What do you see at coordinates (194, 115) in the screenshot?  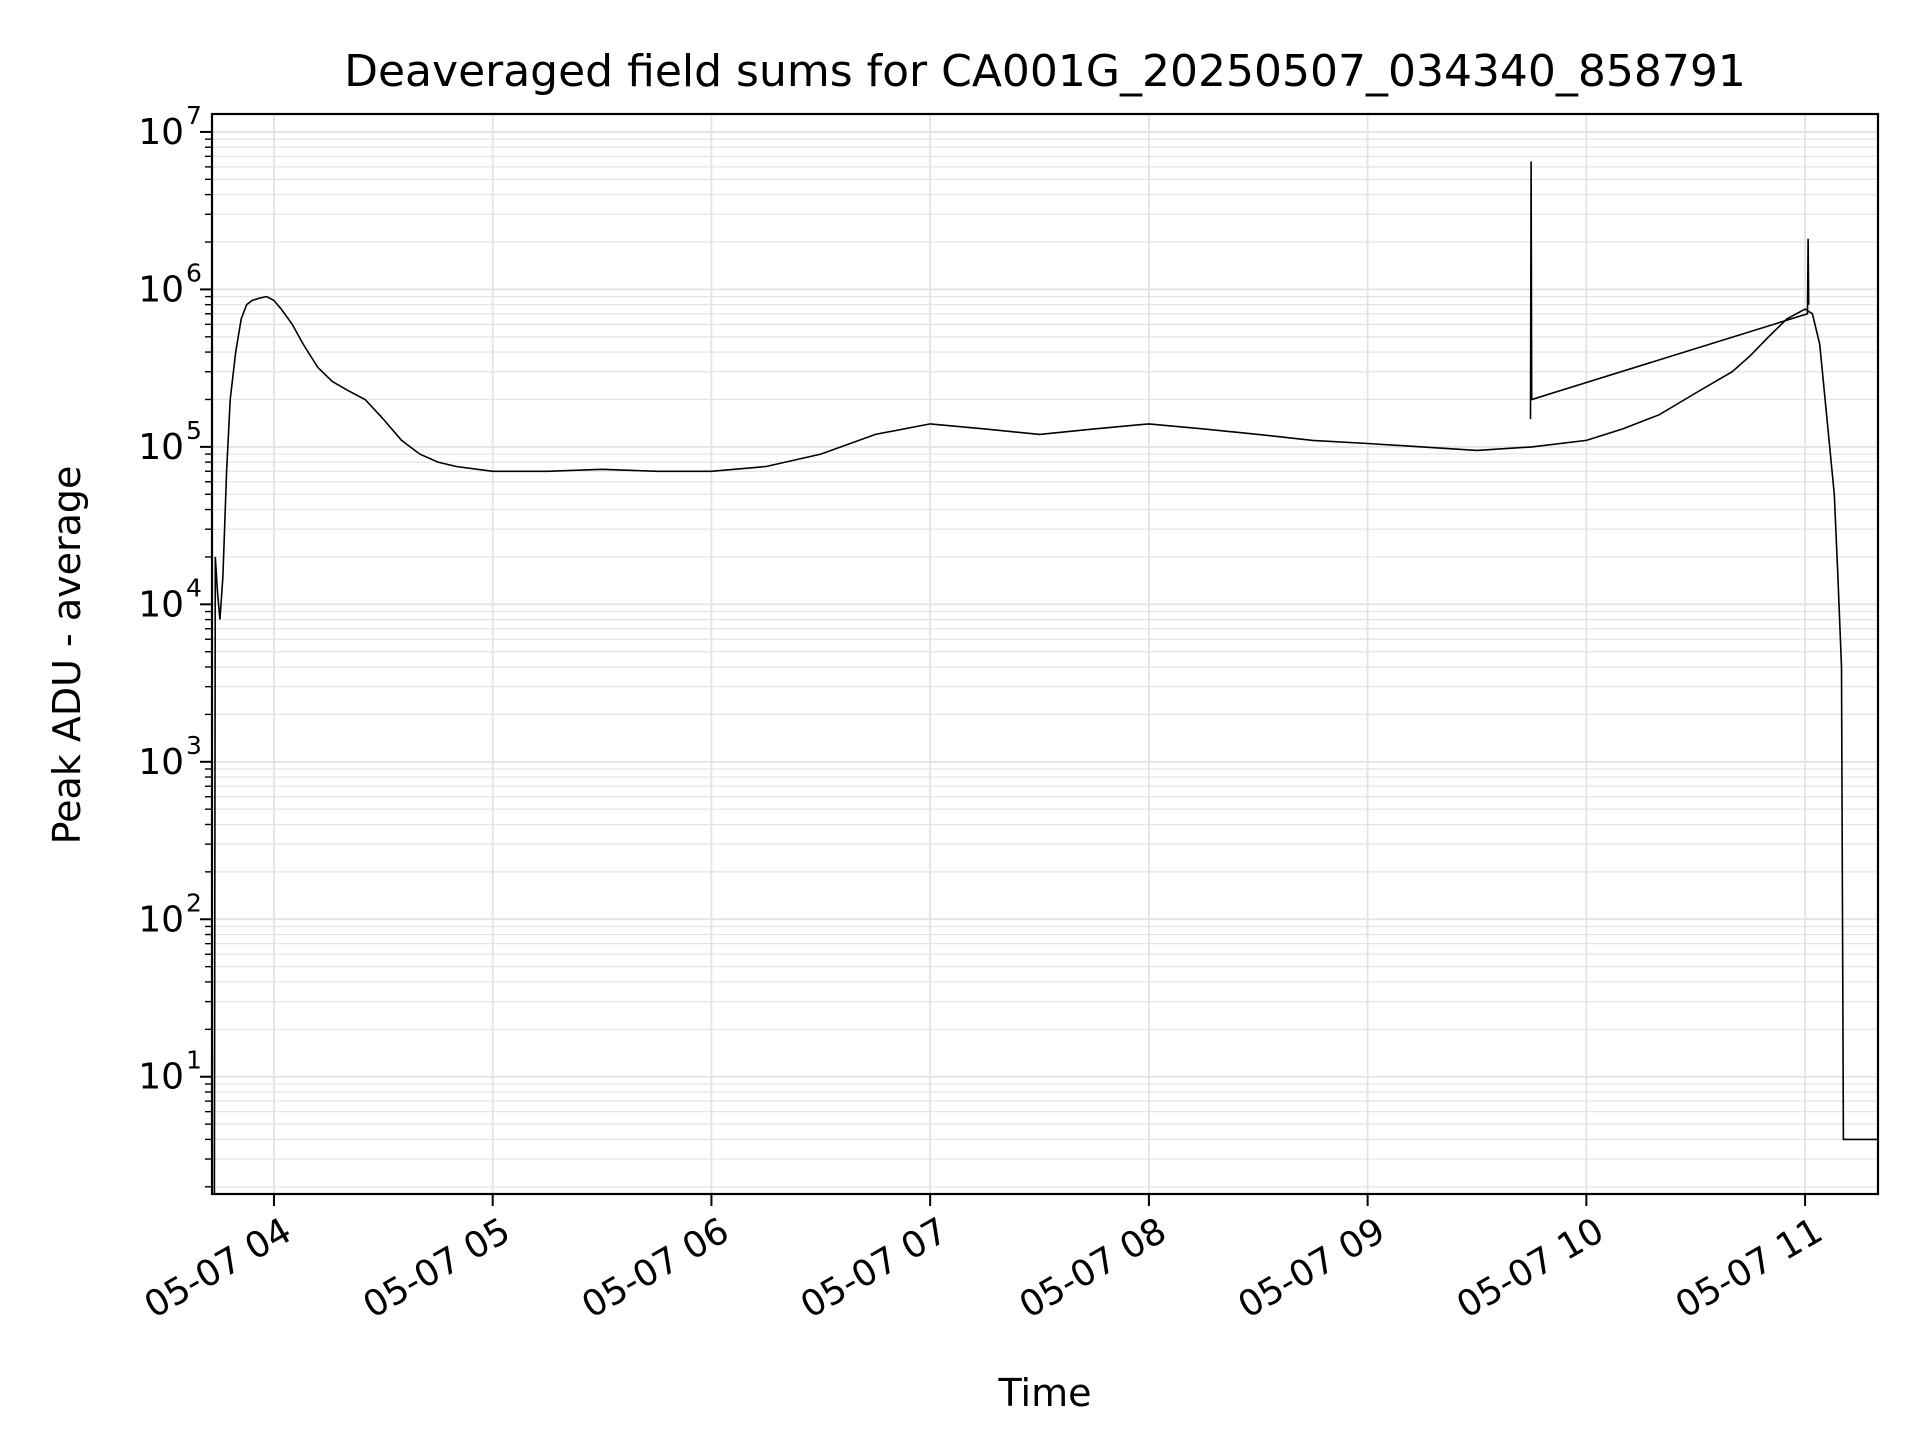 I see `y-tick-exponent: 7` at bounding box center [194, 115].